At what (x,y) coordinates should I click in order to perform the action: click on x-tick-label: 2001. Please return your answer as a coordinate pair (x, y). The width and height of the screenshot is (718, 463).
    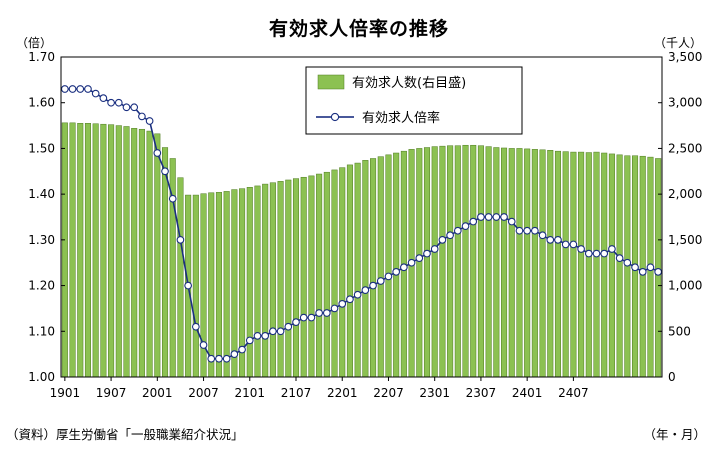
    Looking at the image, I should click on (157, 393).